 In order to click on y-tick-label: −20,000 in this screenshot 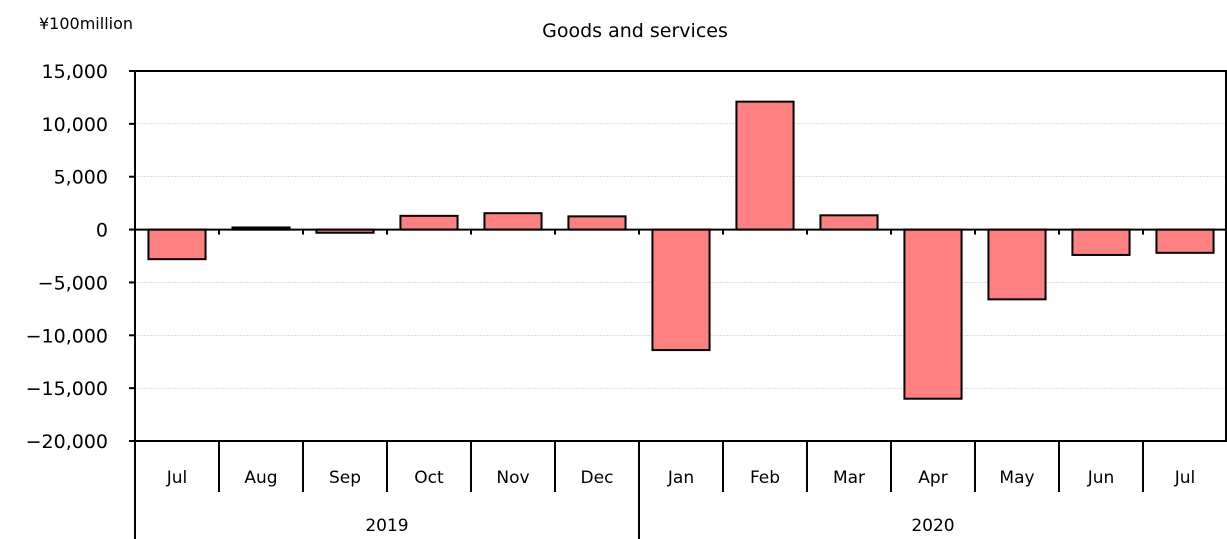, I will do `click(67, 442)`.